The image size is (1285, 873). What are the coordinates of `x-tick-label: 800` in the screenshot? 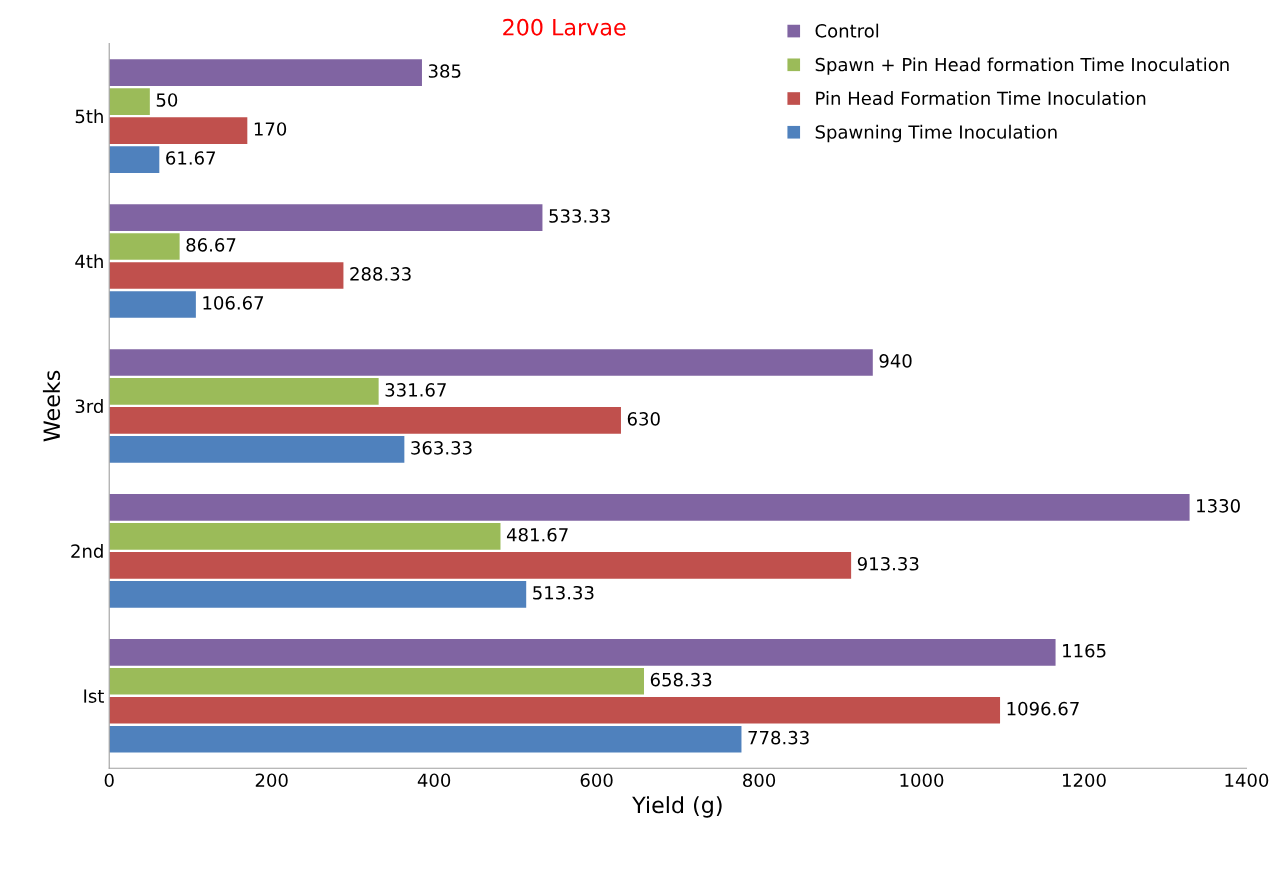 It's located at (759, 780).